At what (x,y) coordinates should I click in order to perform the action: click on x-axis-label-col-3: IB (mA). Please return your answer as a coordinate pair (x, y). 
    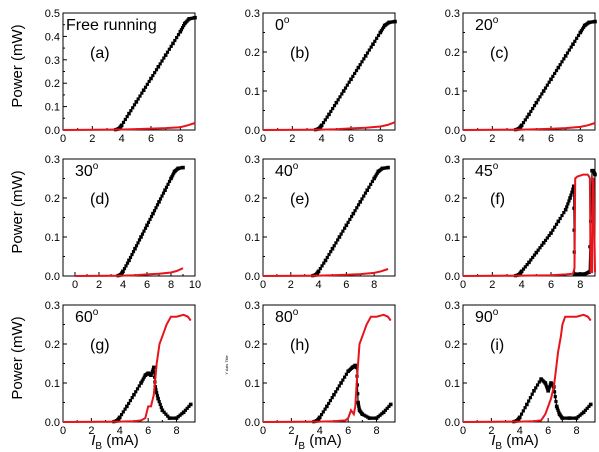
    Looking at the image, I should click on (515, 442).